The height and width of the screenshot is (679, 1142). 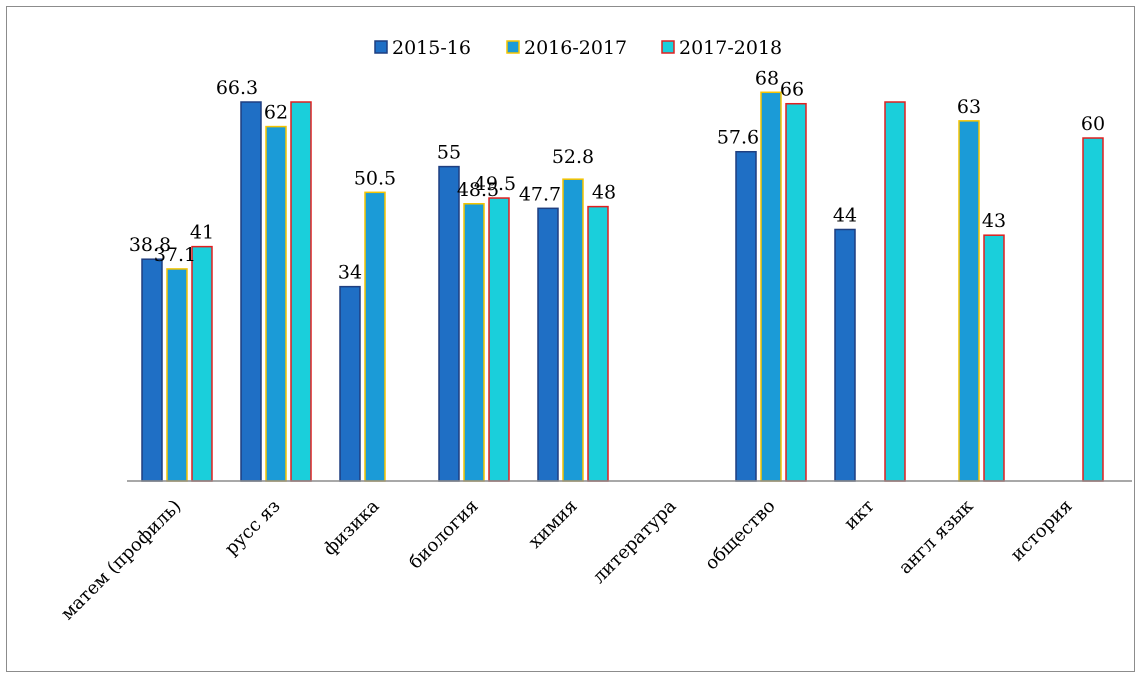 What do you see at coordinates (573, 157) in the screenshot?
I see `data-label-5-series-2: 52.8` at bounding box center [573, 157].